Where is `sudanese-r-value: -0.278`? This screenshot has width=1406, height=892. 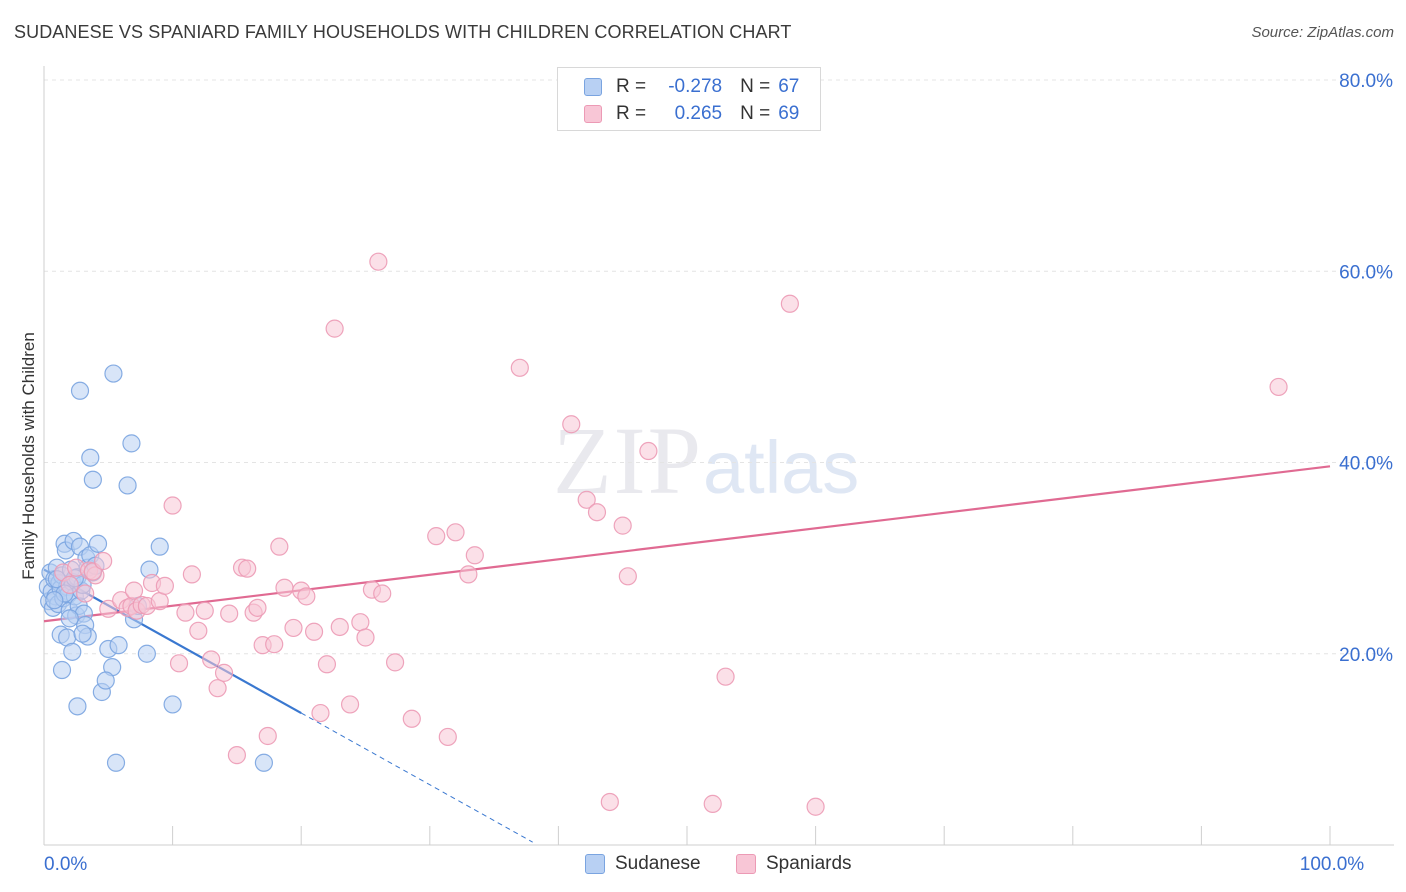 sudanese-r-value: -0.278 is located at coordinates (695, 86).